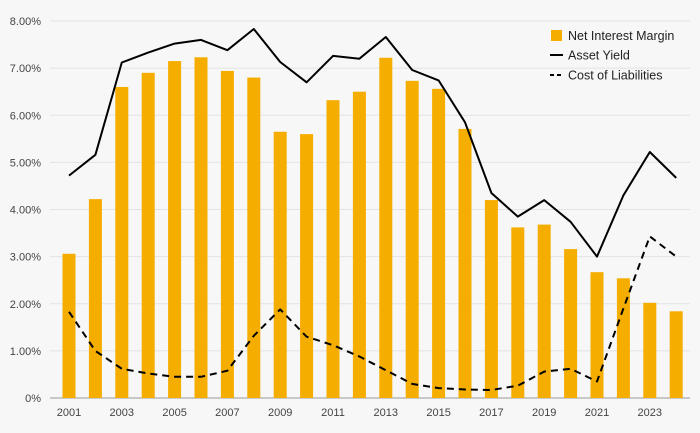 Image resolution: width=700 pixels, height=433 pixels. Describe the element at coordinates (597, 413) in the screenshot. I see `x-tick-label: 2021` at that location.